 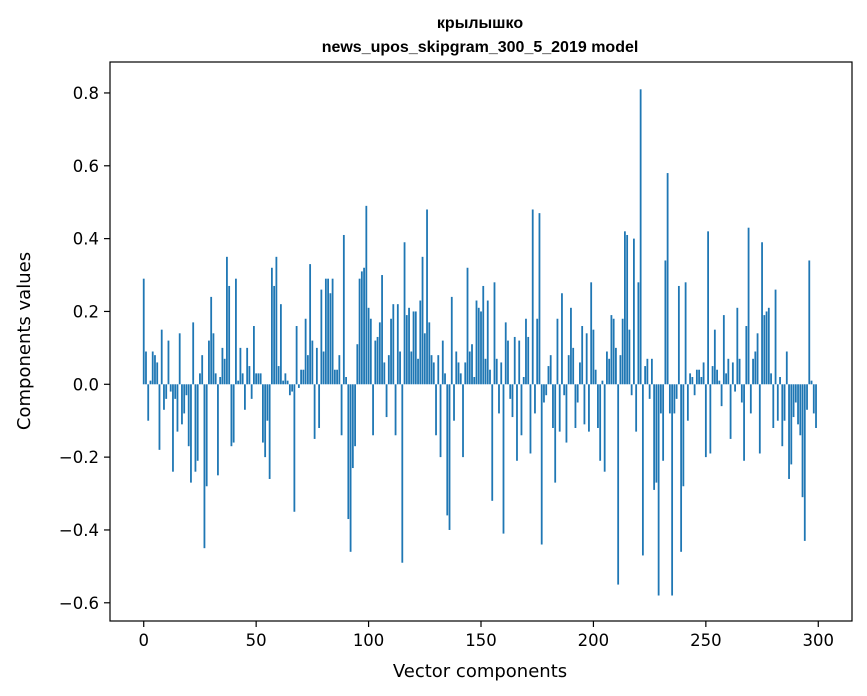 I want to click on x-tick-label: 200, so click(x=594, y=640).